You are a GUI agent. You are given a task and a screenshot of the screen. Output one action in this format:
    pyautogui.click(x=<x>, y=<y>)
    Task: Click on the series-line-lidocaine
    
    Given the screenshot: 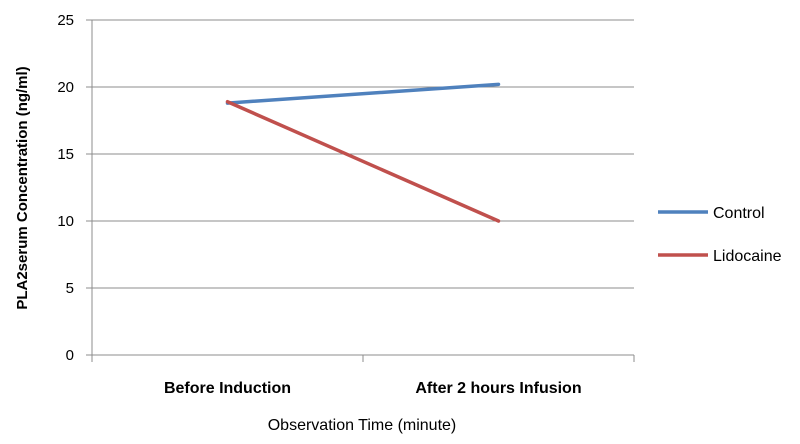 What is the action you would take?
    pyautogui.click(x=363, y=161)
    